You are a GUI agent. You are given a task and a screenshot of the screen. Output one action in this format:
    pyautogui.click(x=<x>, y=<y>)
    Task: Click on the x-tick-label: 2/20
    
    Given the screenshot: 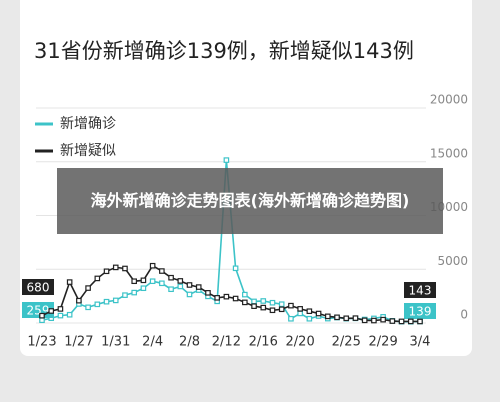 What is the action you would take?
    pyautogui.click(x=300, y=342)
    